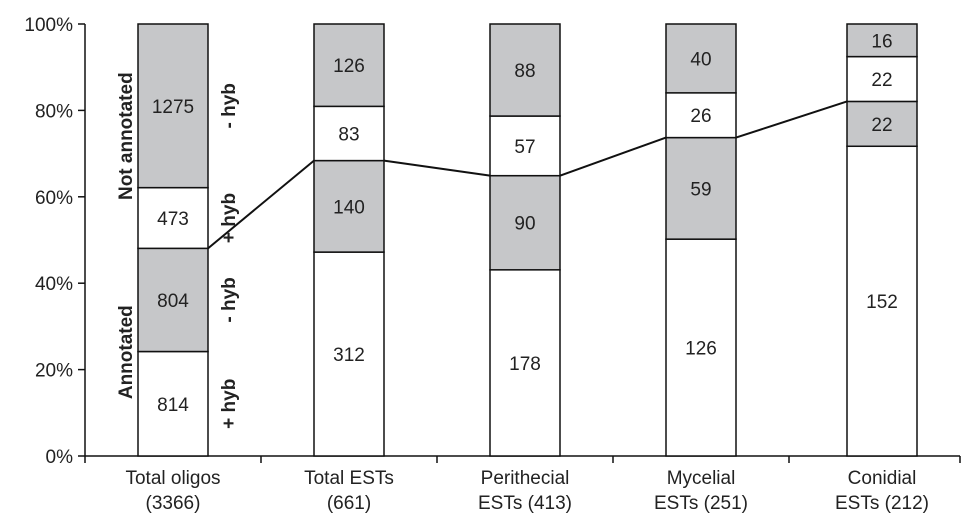  What do you see at coordinates (54, 198) in the screenshot?
I see `y-tick-label: 60%` at bounding box center [54, 198].